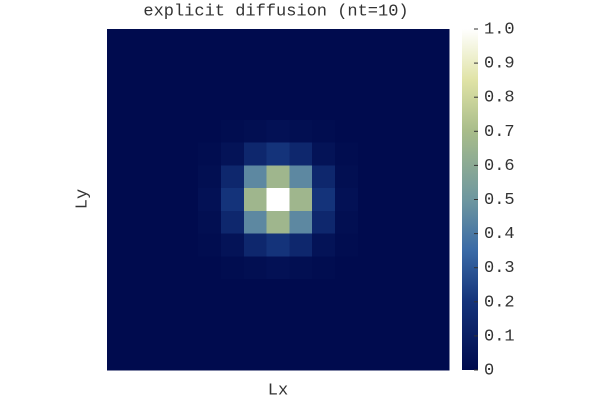 The image size is (600, 400). What do you see at coordinates (275, 11) in the screenshot?
I see `chart-title: explicit diffusion (nt=10)` at bounding box center [275, 11].